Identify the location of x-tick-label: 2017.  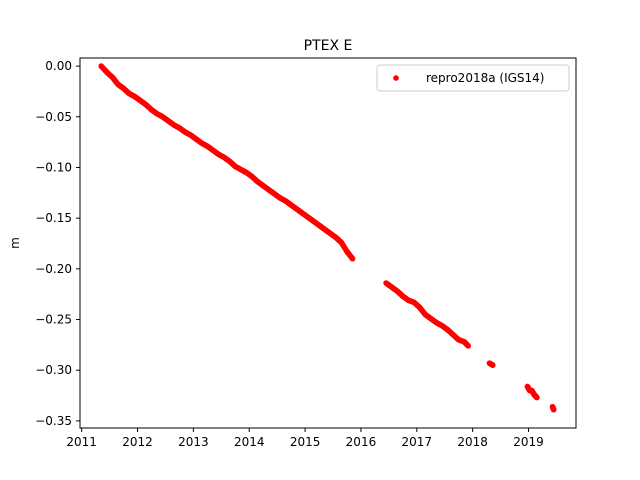
(417, 442).